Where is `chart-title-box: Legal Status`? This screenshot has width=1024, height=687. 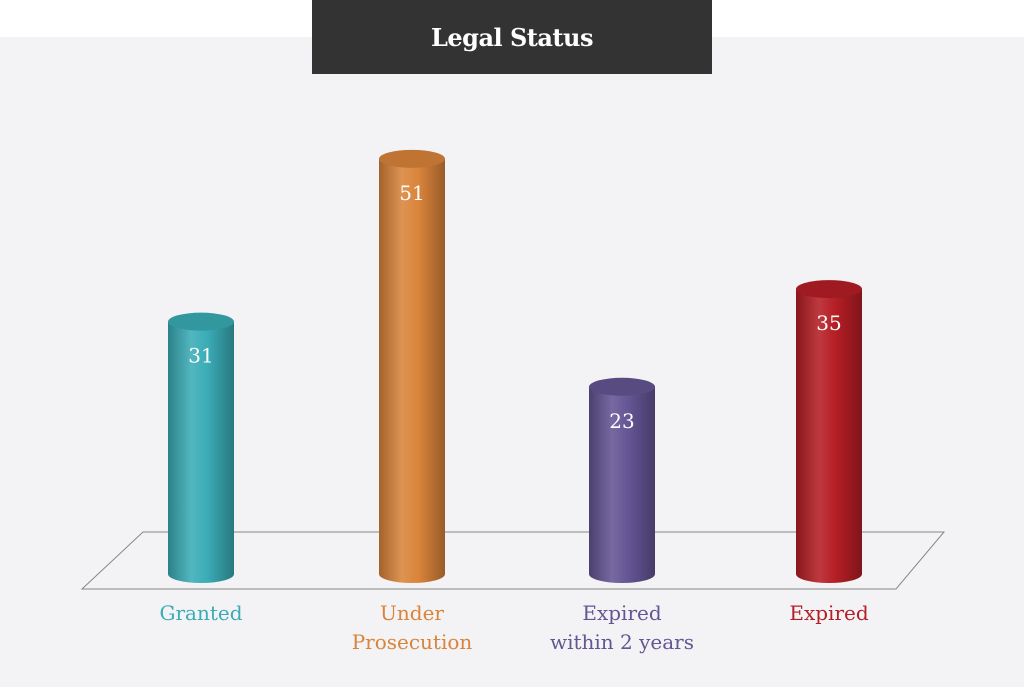 chart-title-box: Legal Status is located at coordinates (512, 37).